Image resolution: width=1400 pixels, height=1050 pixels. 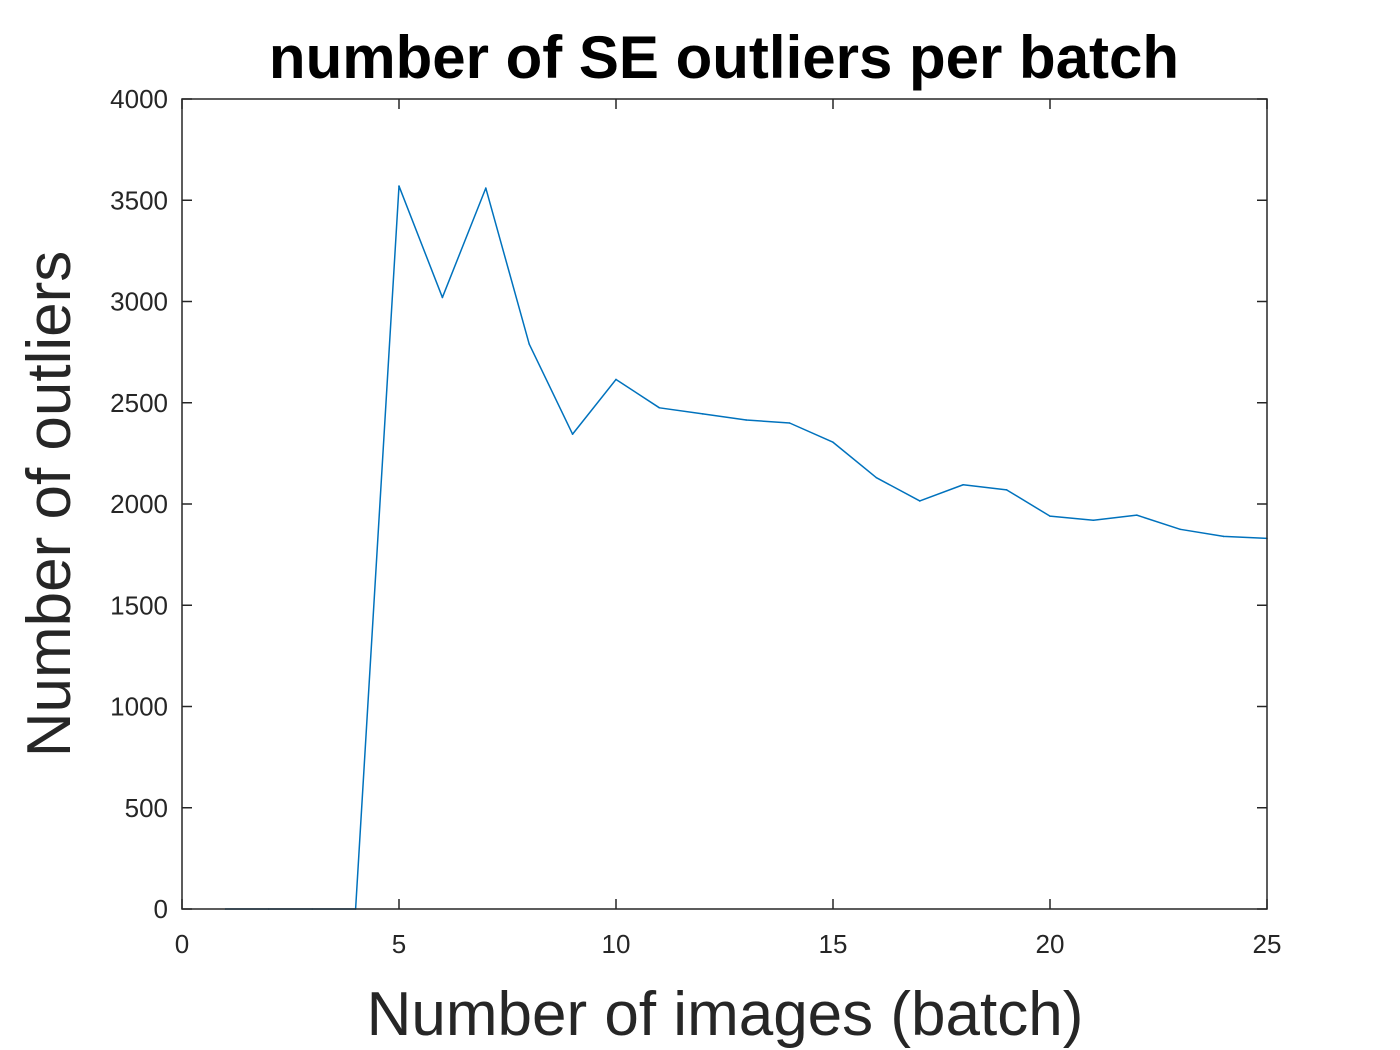 I want to click on x-tick-label: 15, so click(x=833, y=944).